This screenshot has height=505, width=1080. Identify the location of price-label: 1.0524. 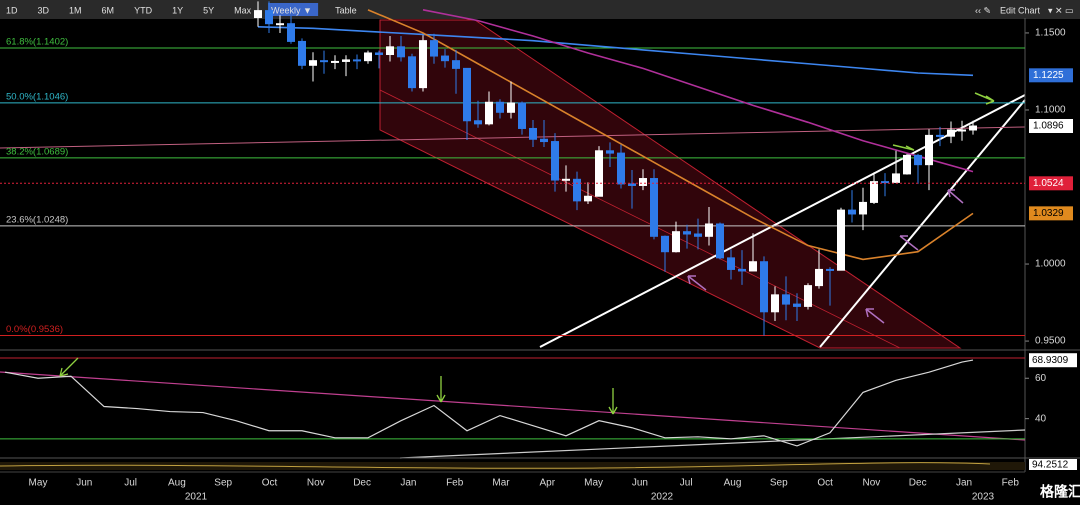
(1048, 183).